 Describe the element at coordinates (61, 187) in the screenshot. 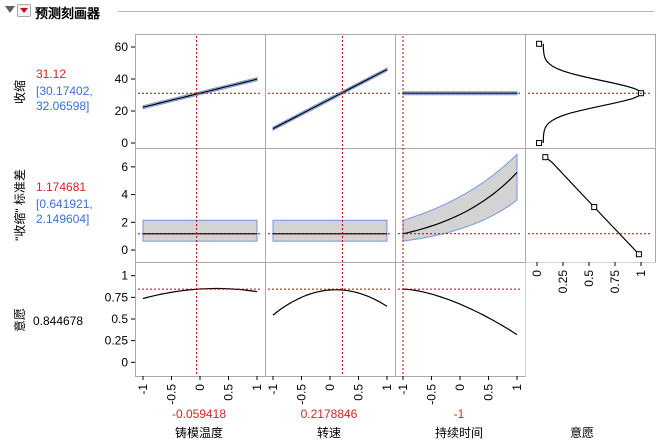

I see `response-value-sd: 1.174681` at that location.